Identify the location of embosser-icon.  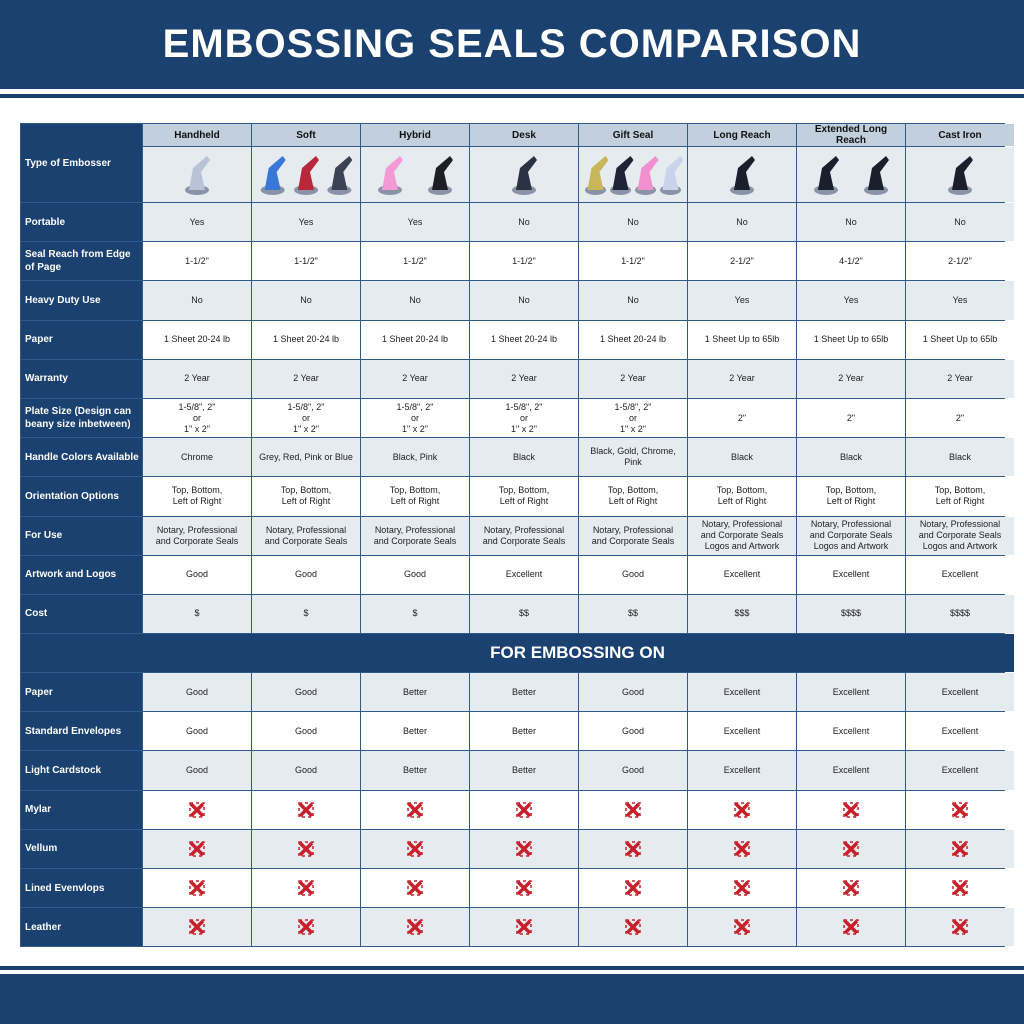
(960, 175).